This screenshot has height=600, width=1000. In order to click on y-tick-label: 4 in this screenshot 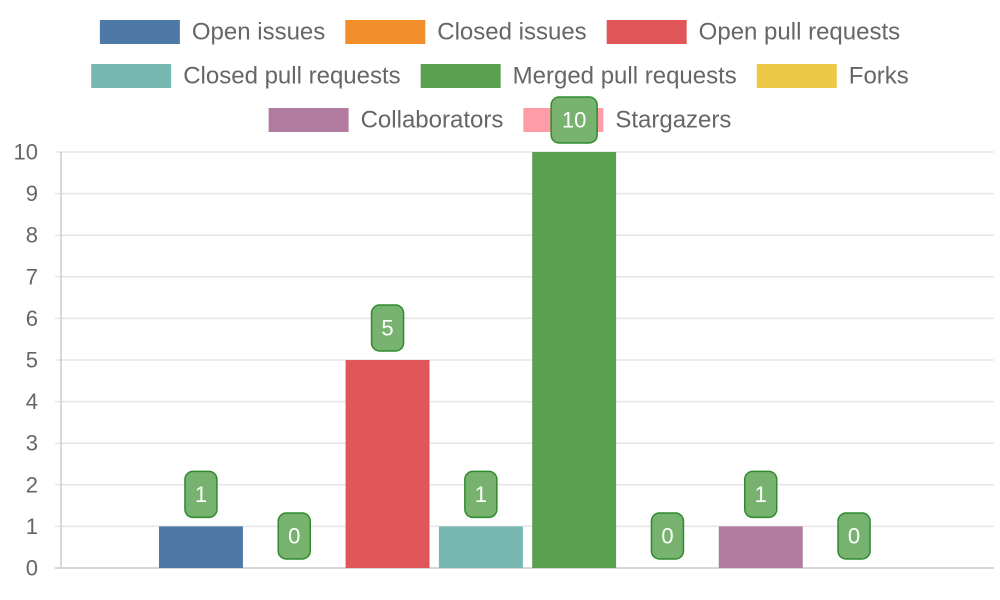, I will do `click(32, 401)`.